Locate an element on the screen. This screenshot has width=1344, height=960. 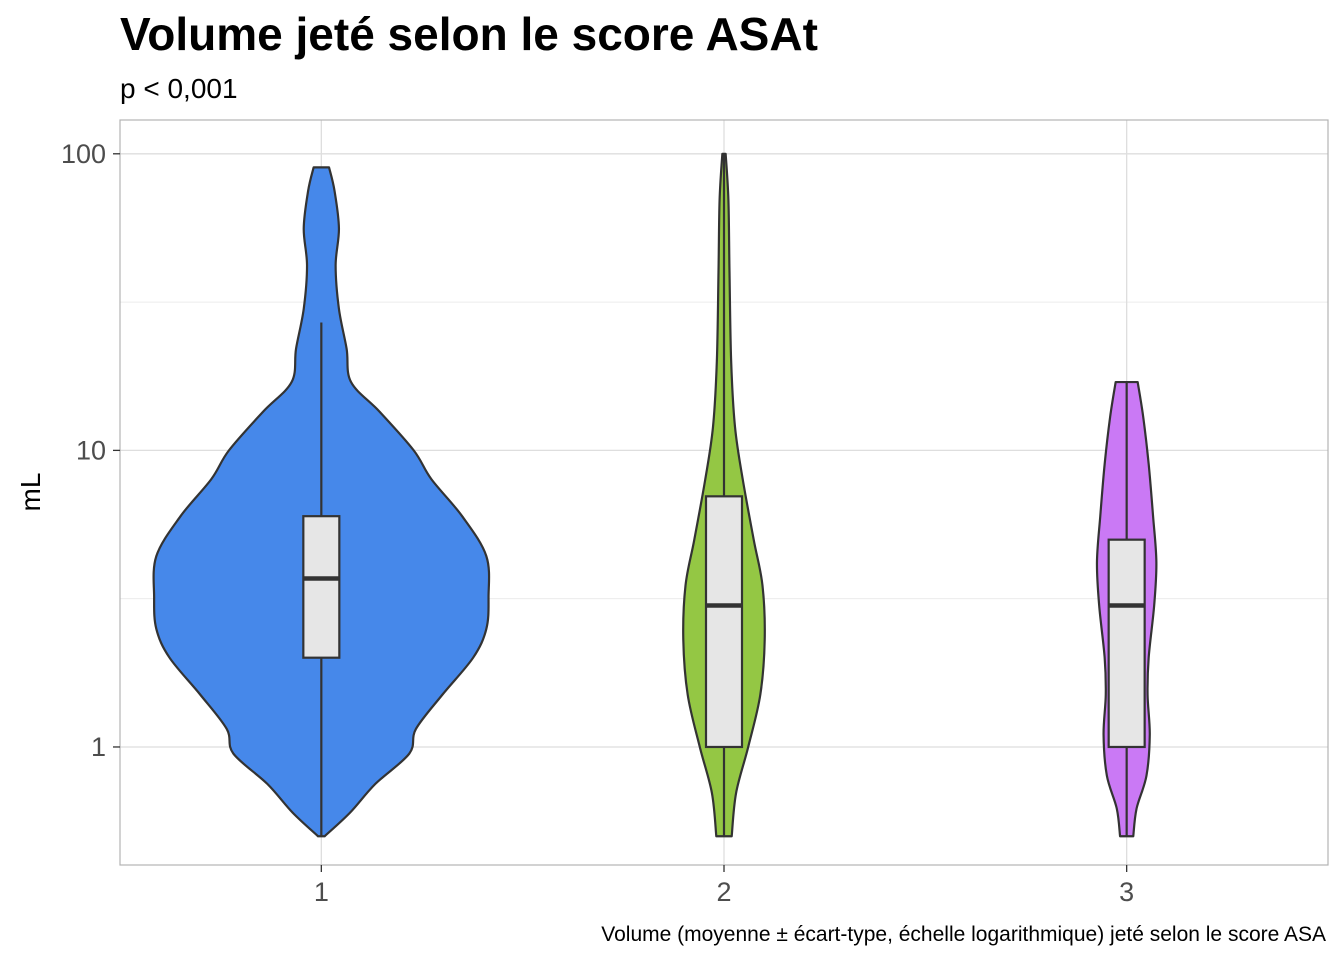
y-axis-ticks: 1 10 100 is located at coordinates (90, 450).